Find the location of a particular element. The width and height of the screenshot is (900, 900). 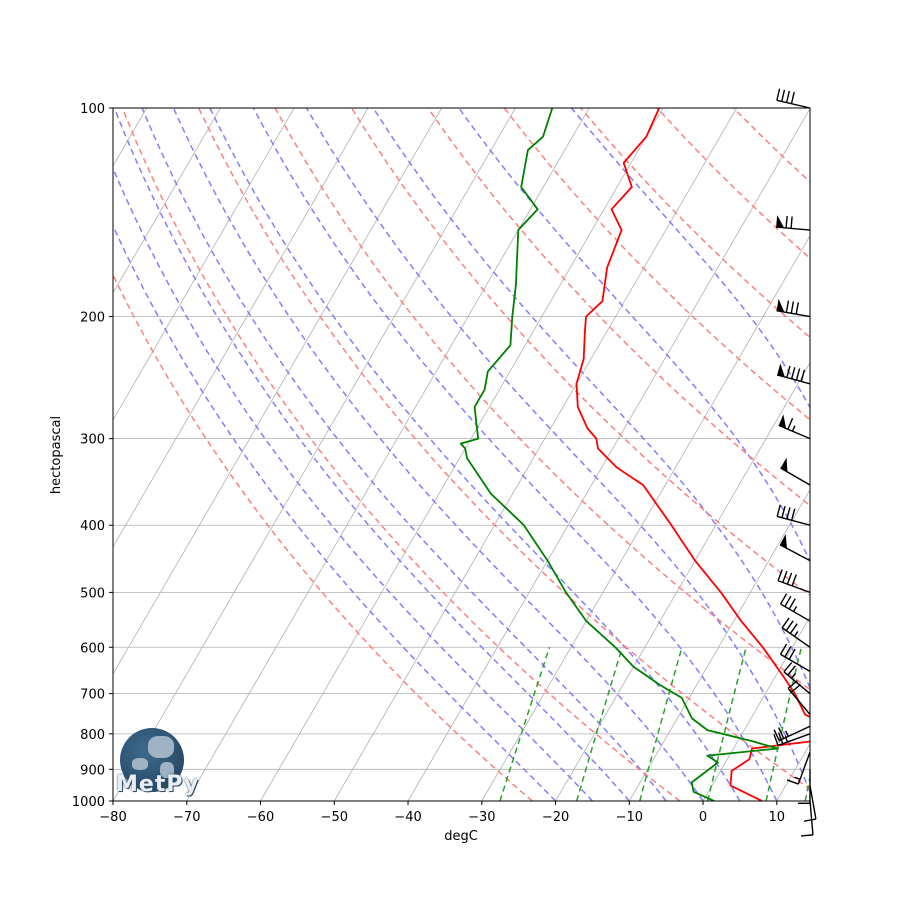

y-tick-label: 500 is located at coordinates (92, 593).